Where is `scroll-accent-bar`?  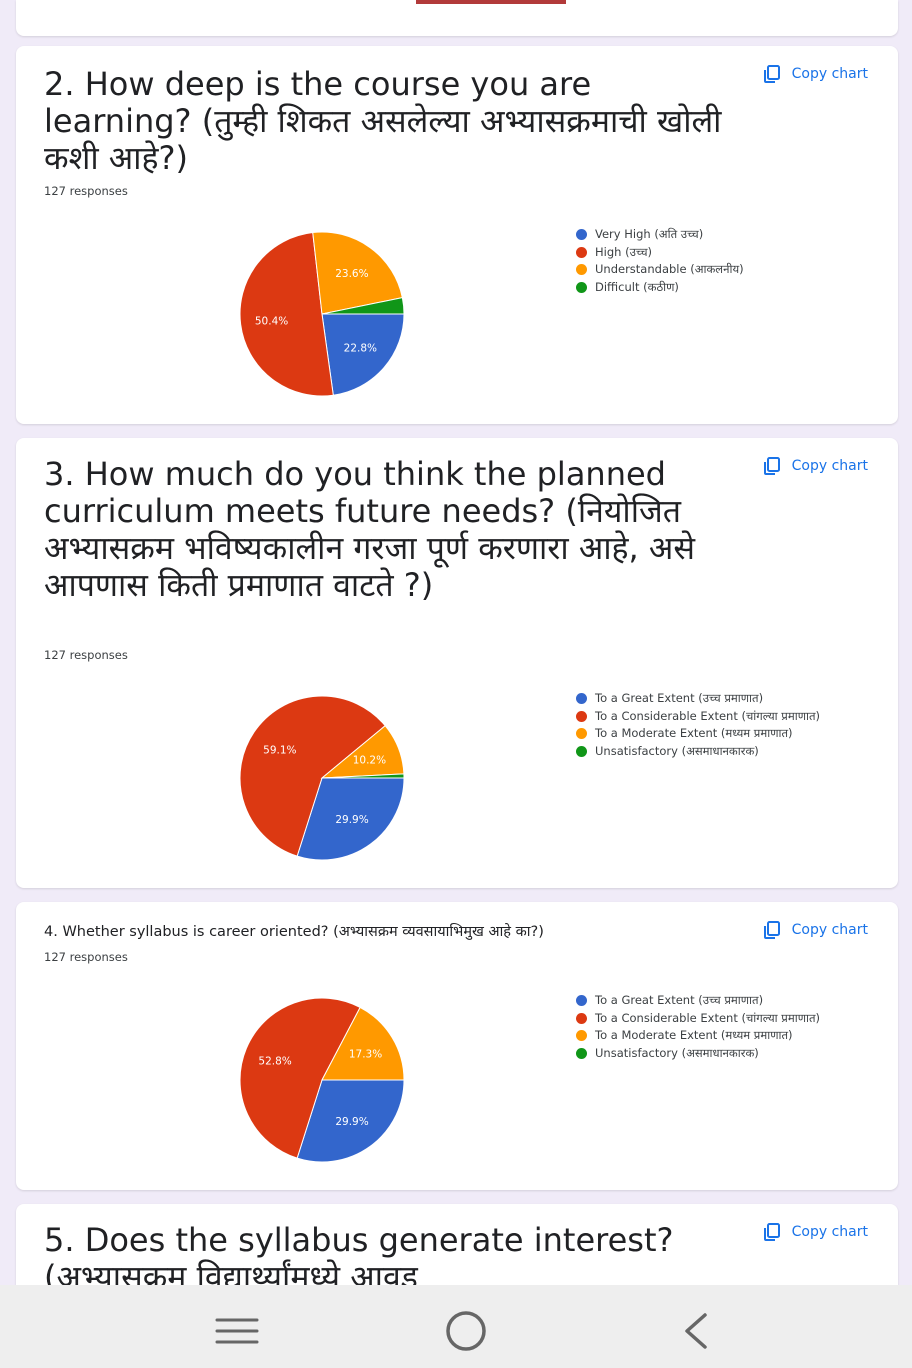
scroll-accent-bar is located at coordinates (491, 2).